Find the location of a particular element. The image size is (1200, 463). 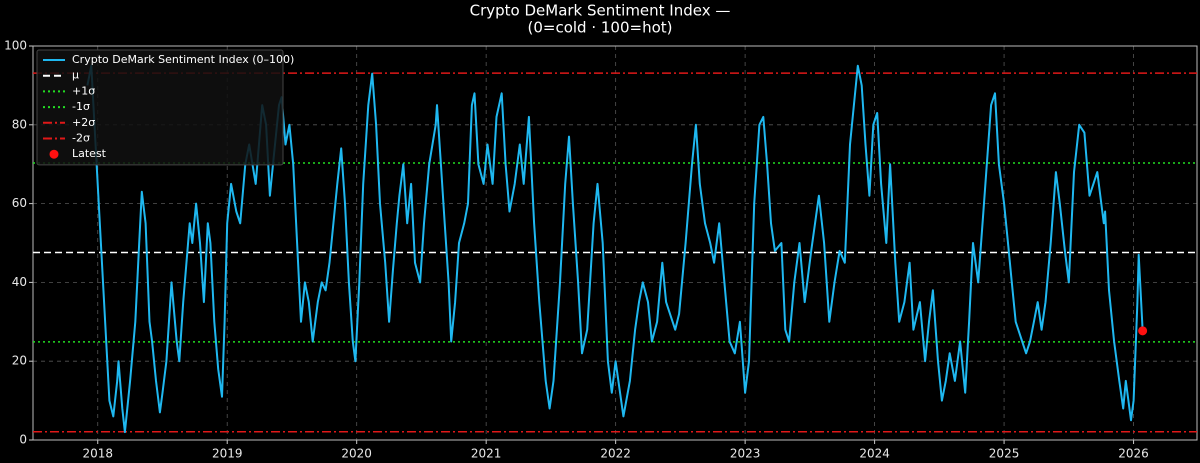

x-tick-label: 2022 is located at coordinates (615, 454).